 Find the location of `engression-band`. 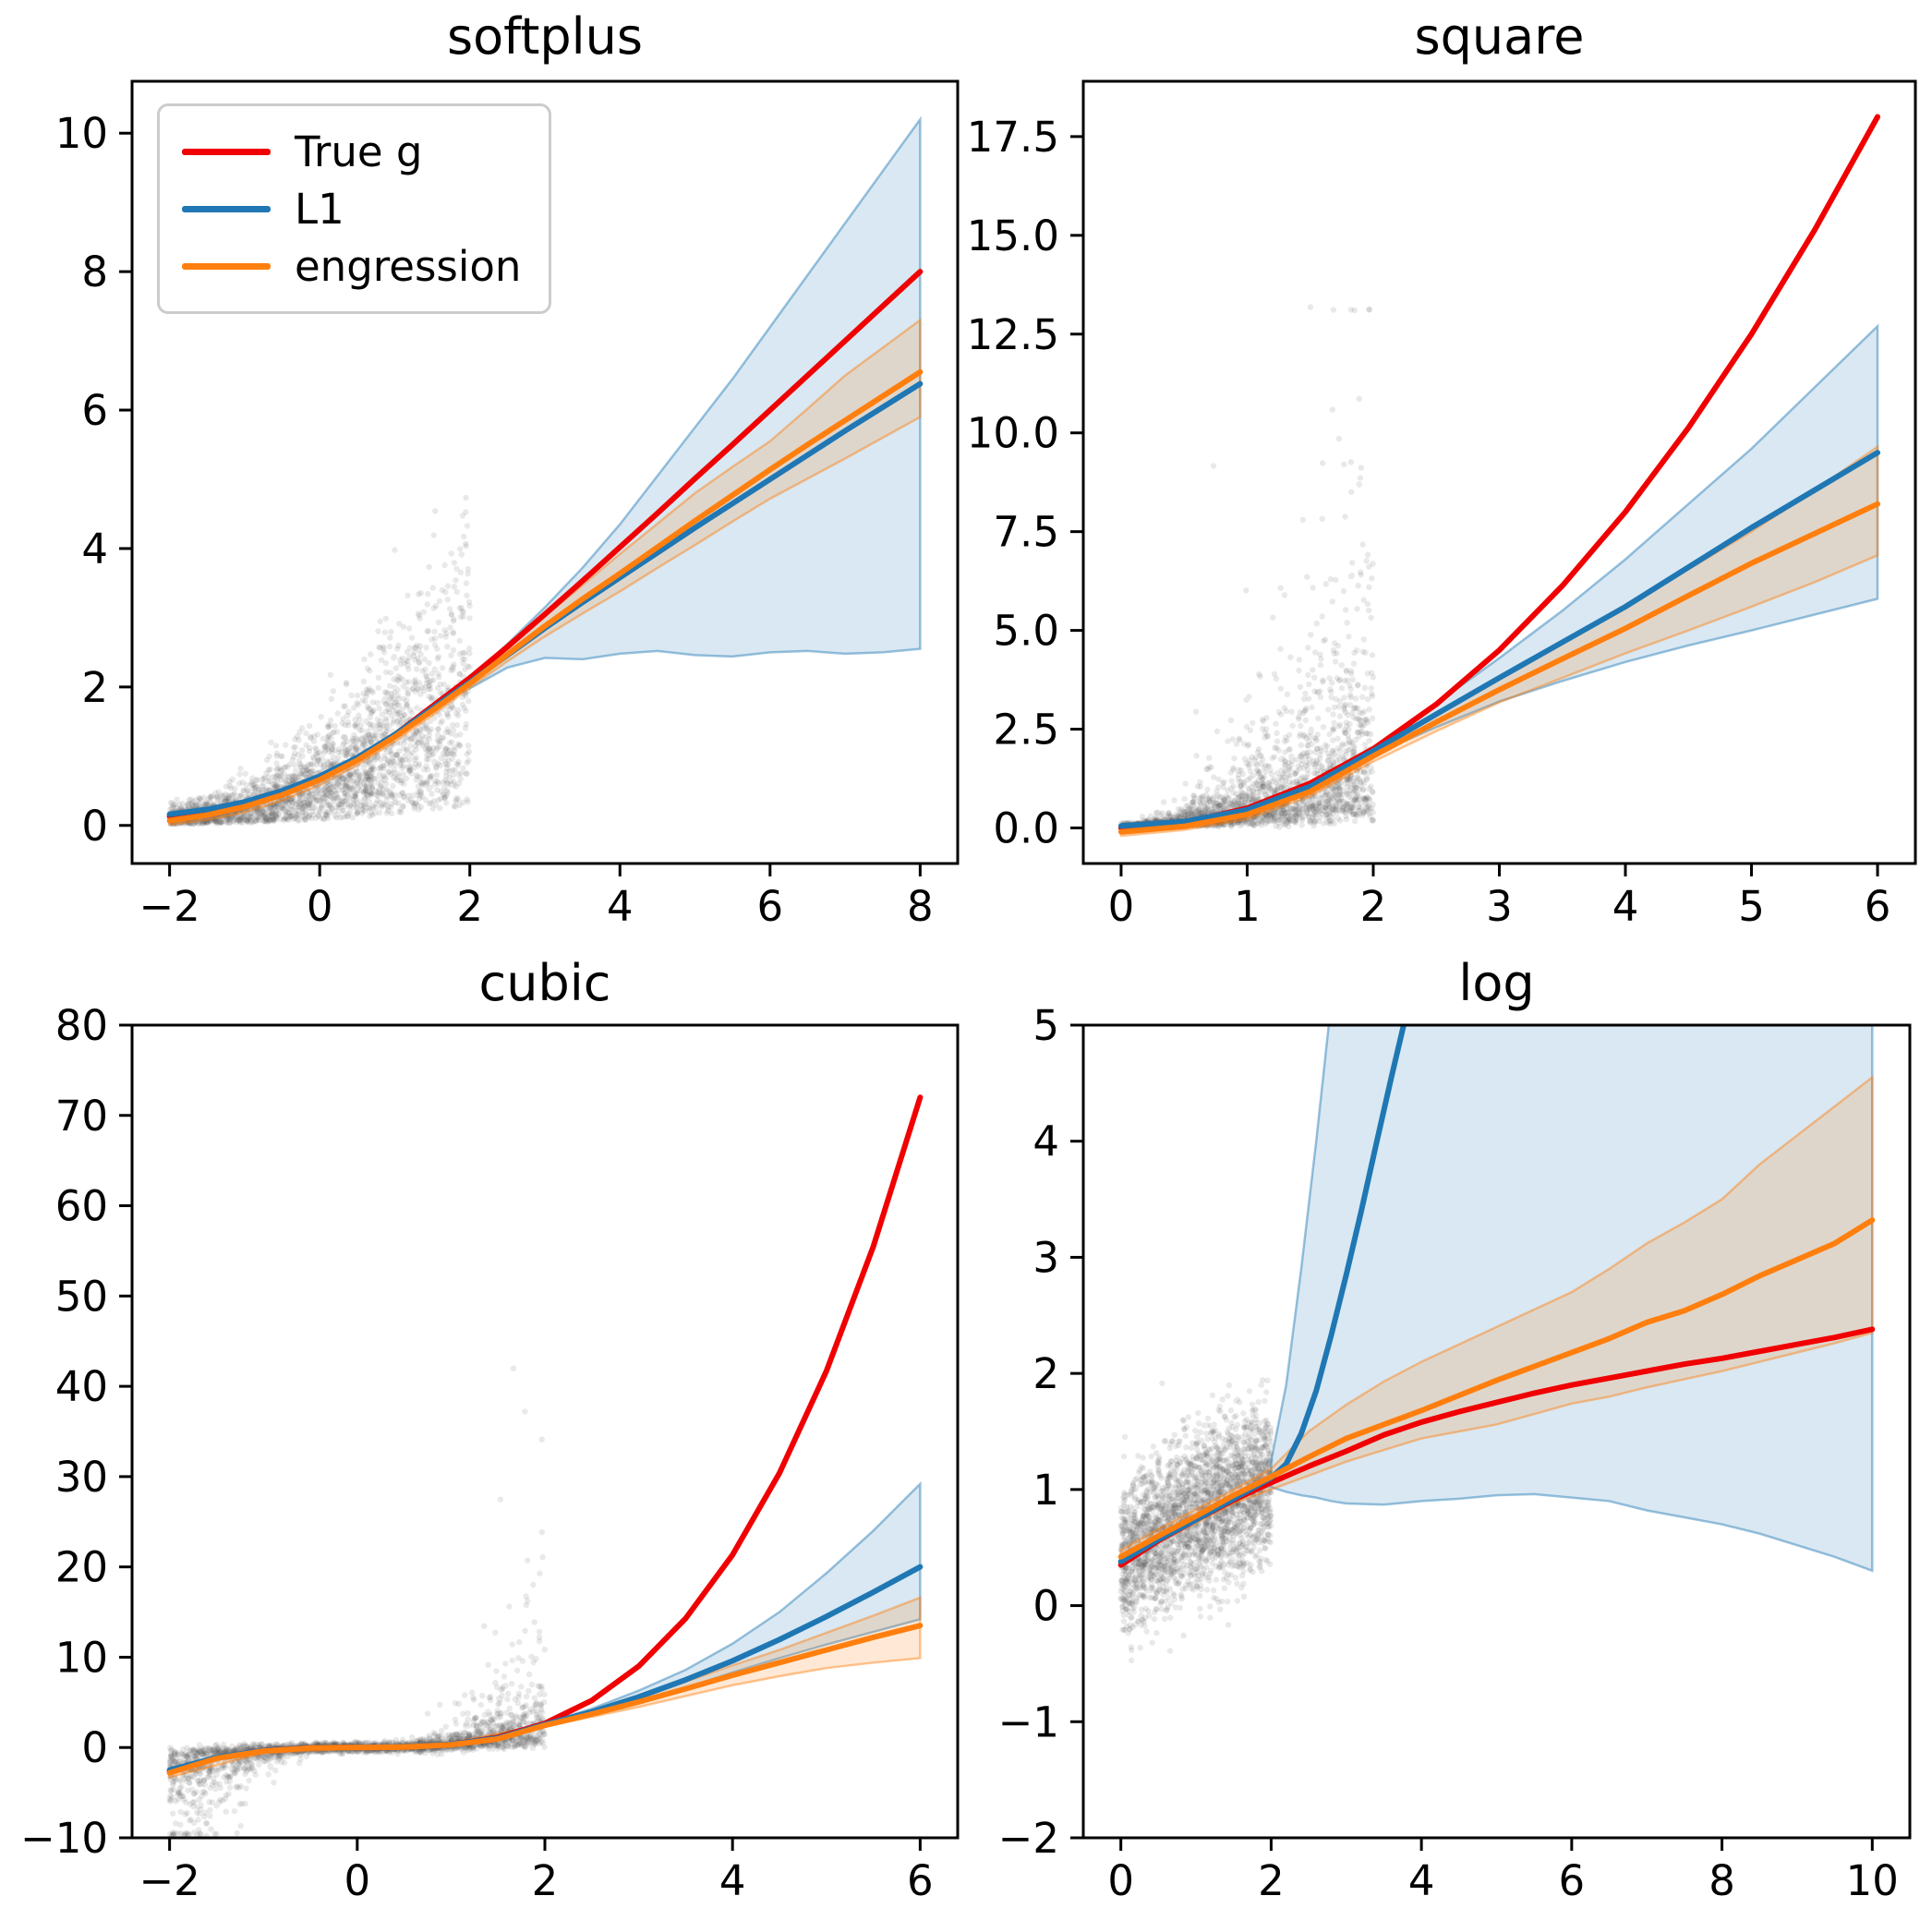

engression-band is located at coordinates (1497, 1320).